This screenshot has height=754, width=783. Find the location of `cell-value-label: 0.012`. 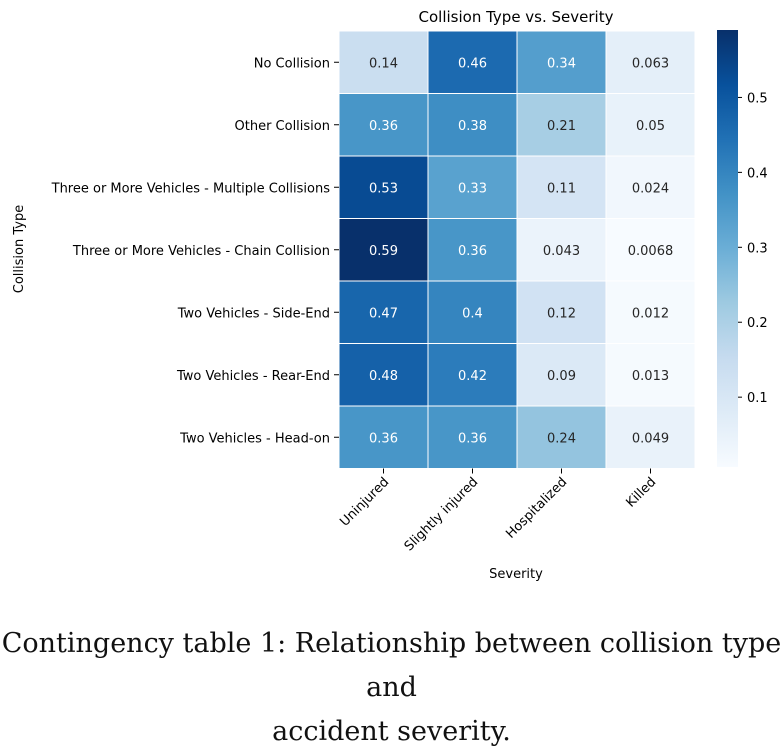

cell-value-label: 0.012 is located at coordinates (650, 313).